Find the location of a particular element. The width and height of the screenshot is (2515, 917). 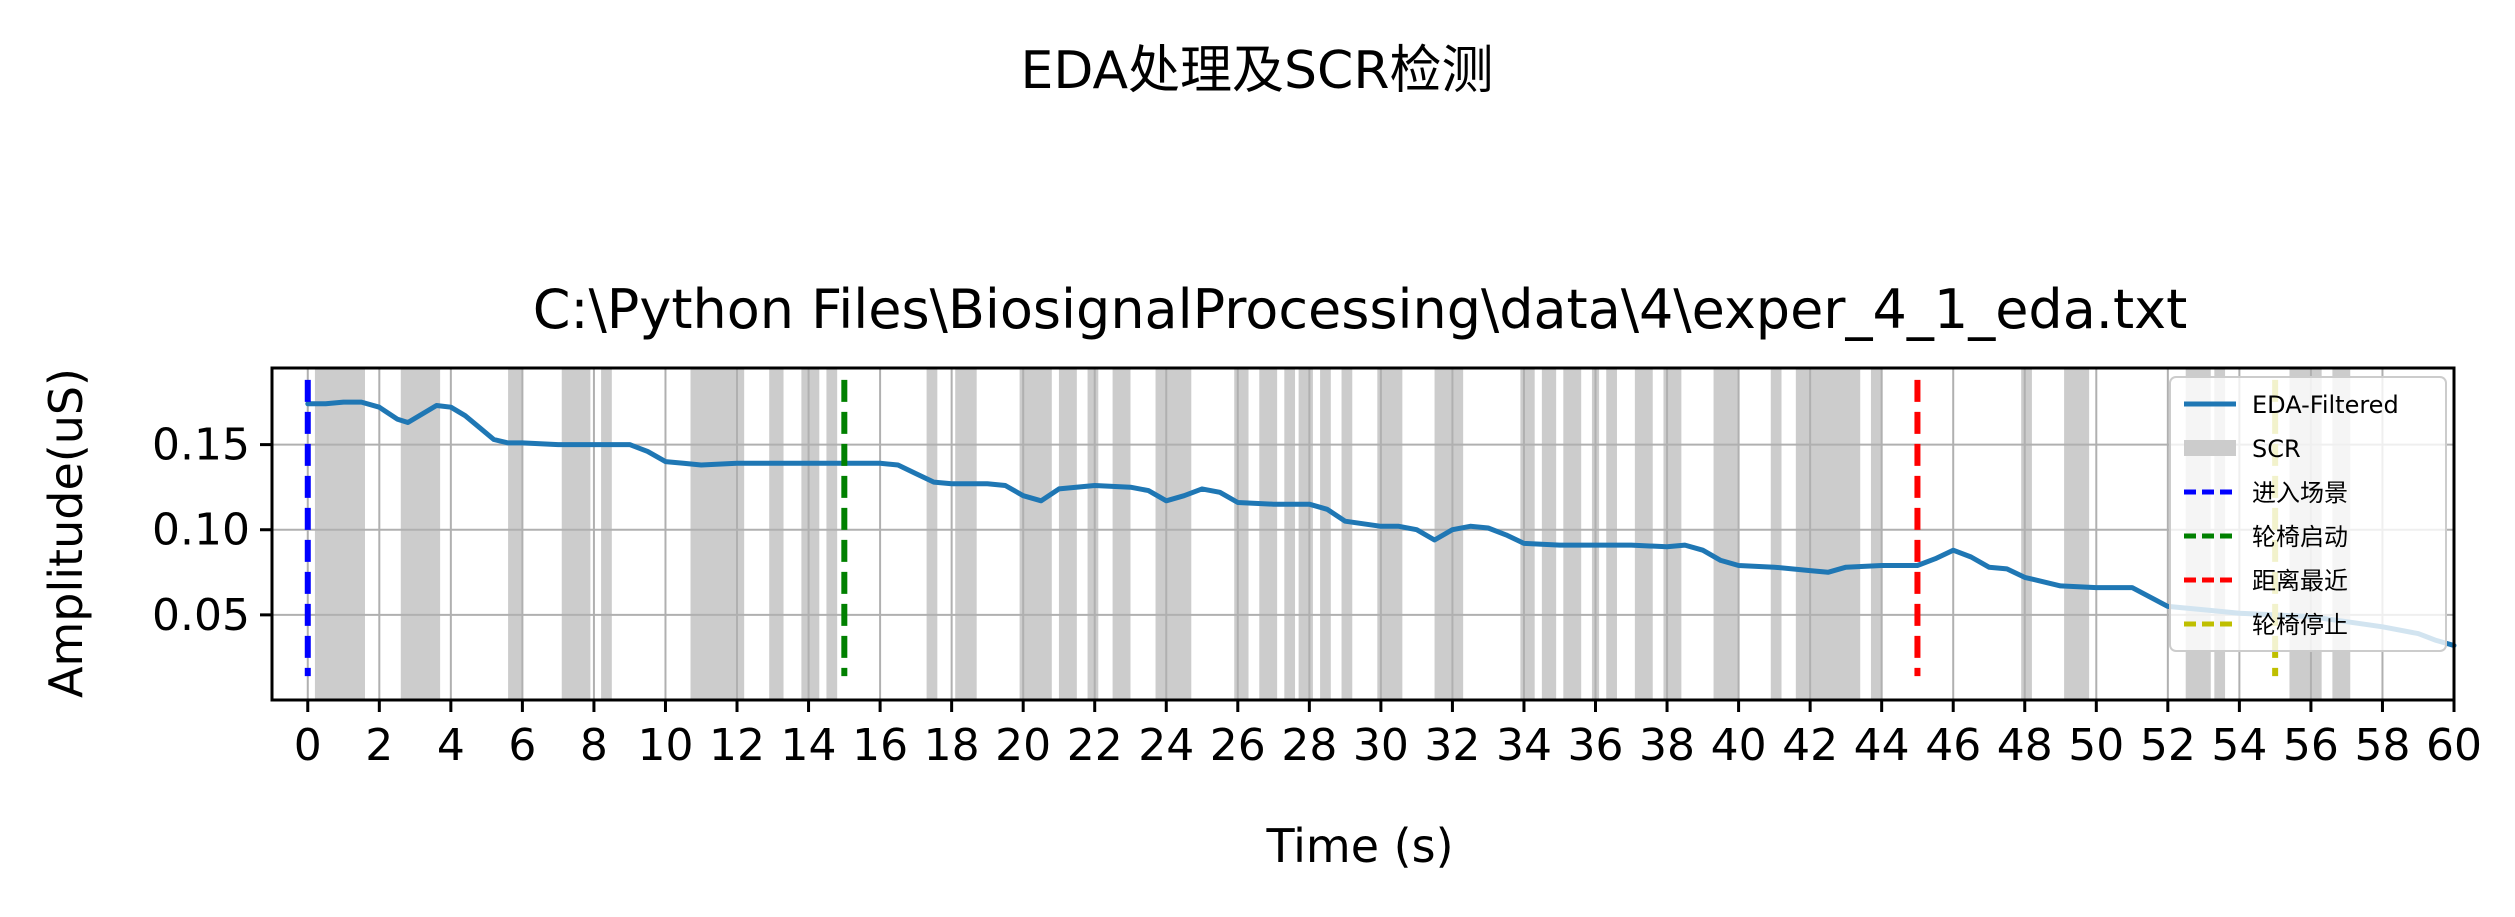

y-tick-label-0: 0.05 is located at coordinates (201, 615).